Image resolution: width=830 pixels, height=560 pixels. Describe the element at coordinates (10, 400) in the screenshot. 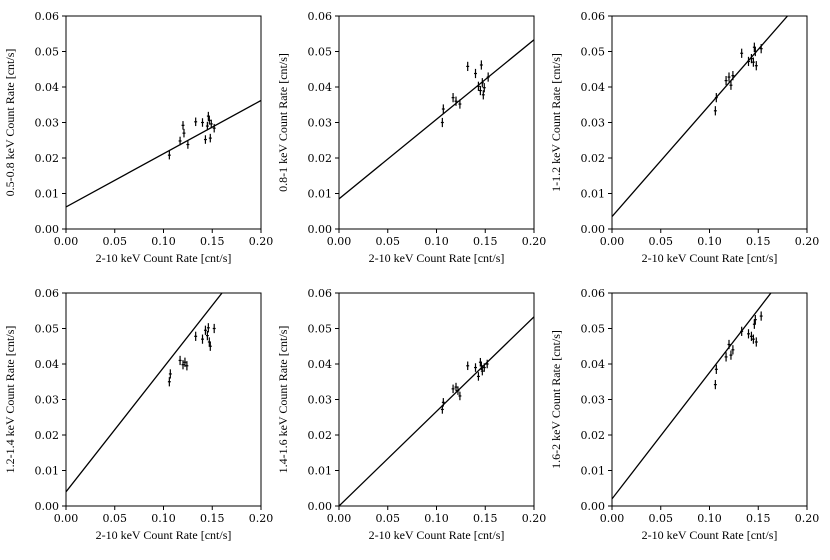

I see `y-axis-label: 1.2-1.4 keV Count Rate [cnt/s]` at that location.